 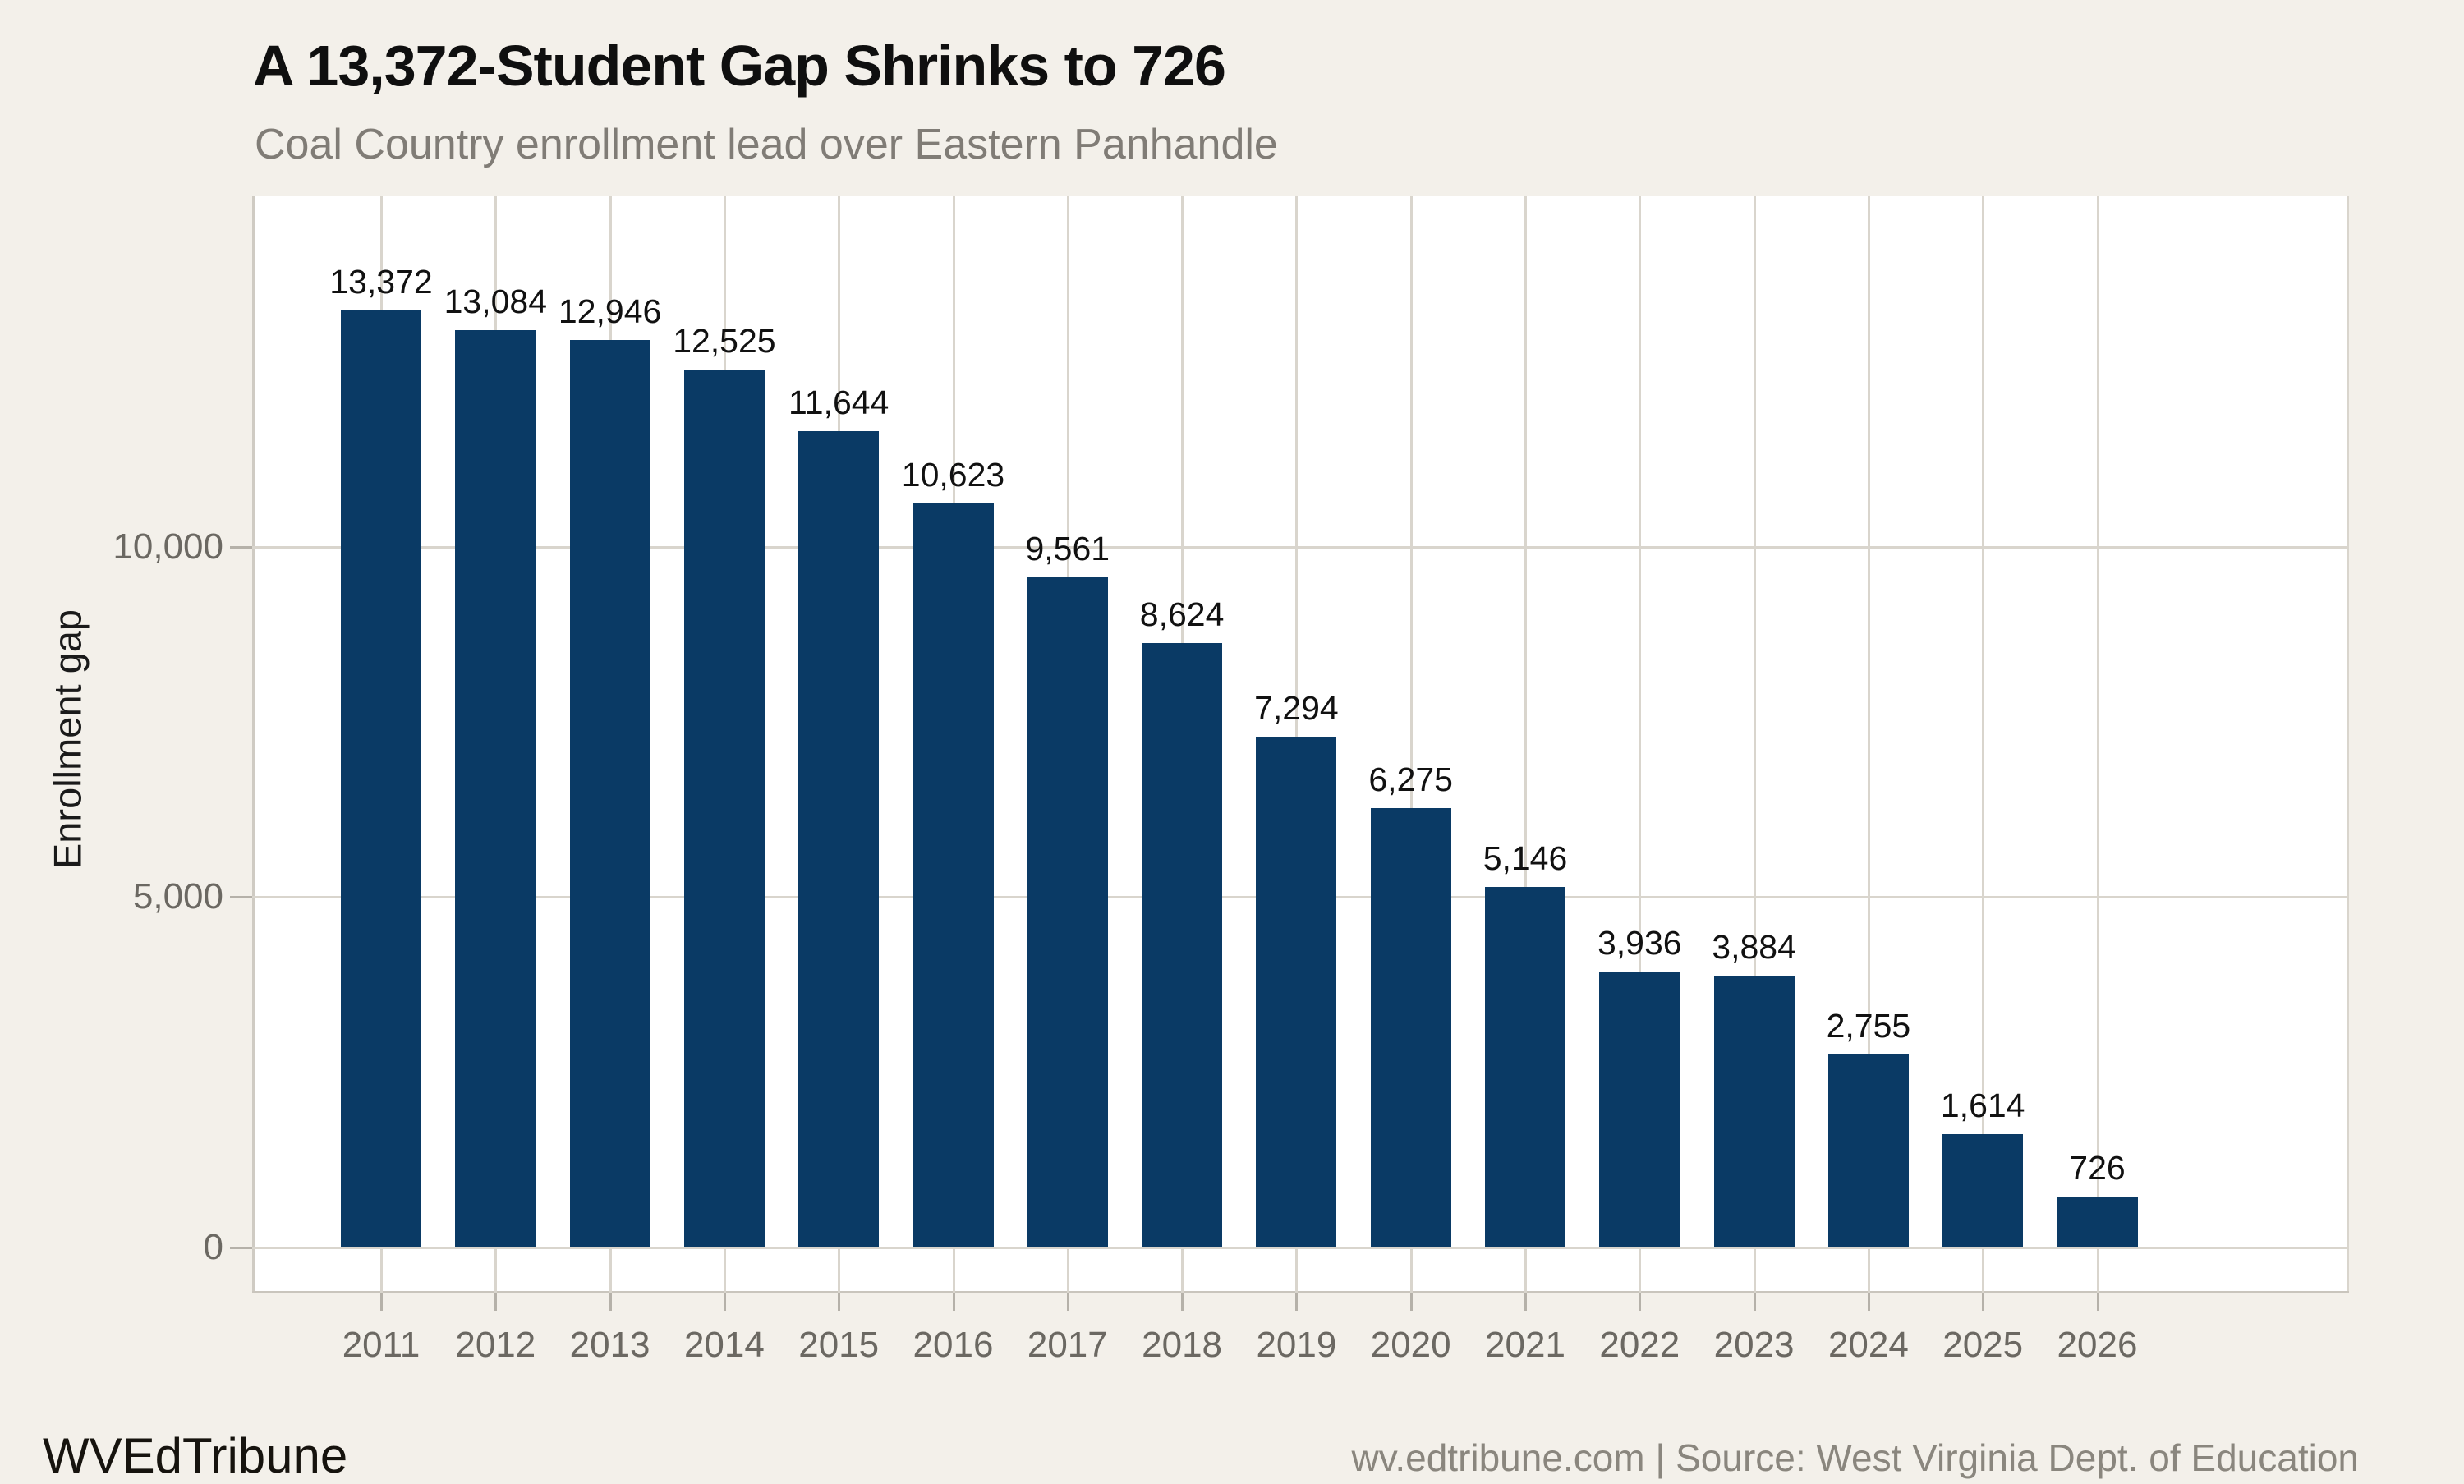 What do you see at coordinates (953, 1345) in the screenshot?
I see `x-tick-label: 2016` at bounding box center [953, 1345].